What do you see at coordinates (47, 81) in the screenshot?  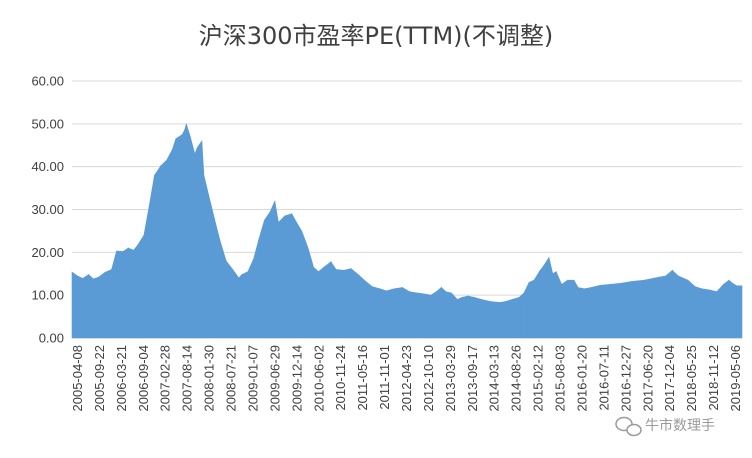 I see `y-tick-label: 60.00` at bounding box center [47, 81].